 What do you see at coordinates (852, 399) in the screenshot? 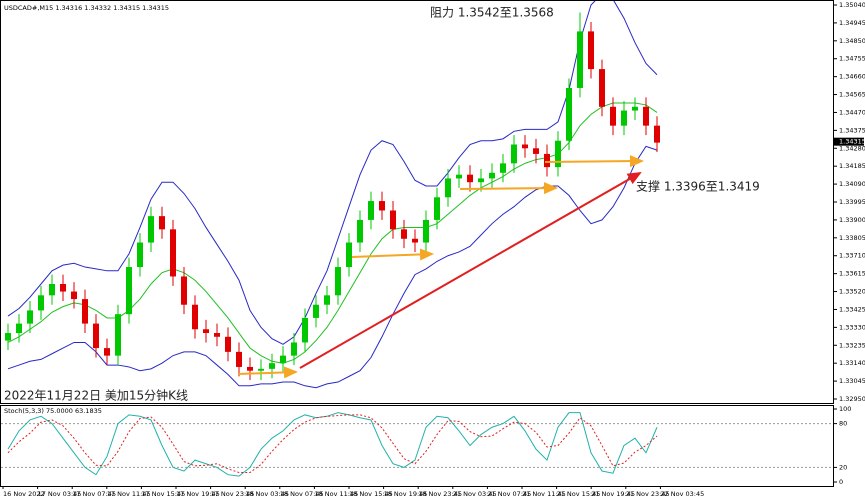
I see `y-tick-label: 1.32950` at bounding box center [852, 399].